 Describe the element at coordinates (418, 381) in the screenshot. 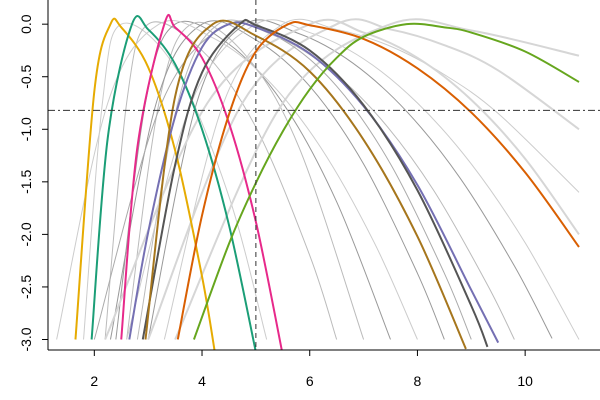

I see `x-tick-label: 8` at that location.